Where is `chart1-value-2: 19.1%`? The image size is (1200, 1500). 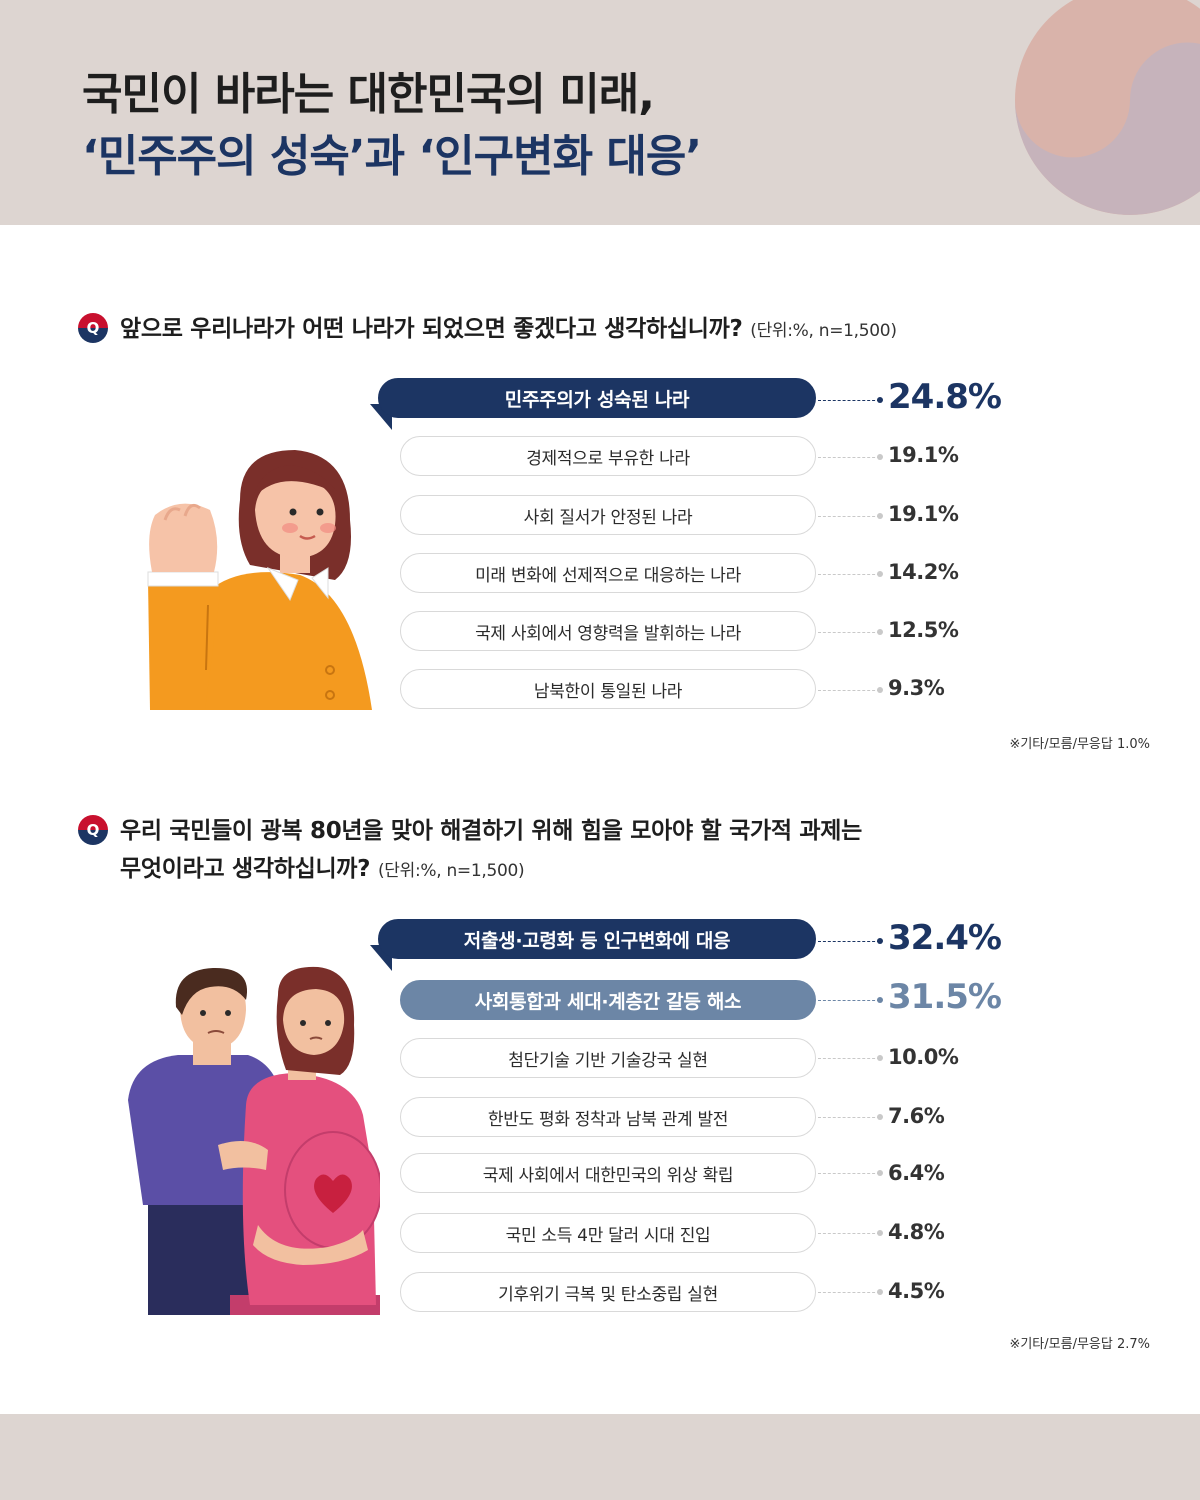 chart1-value-2: 19.1% is located at coordinates (923, 455).